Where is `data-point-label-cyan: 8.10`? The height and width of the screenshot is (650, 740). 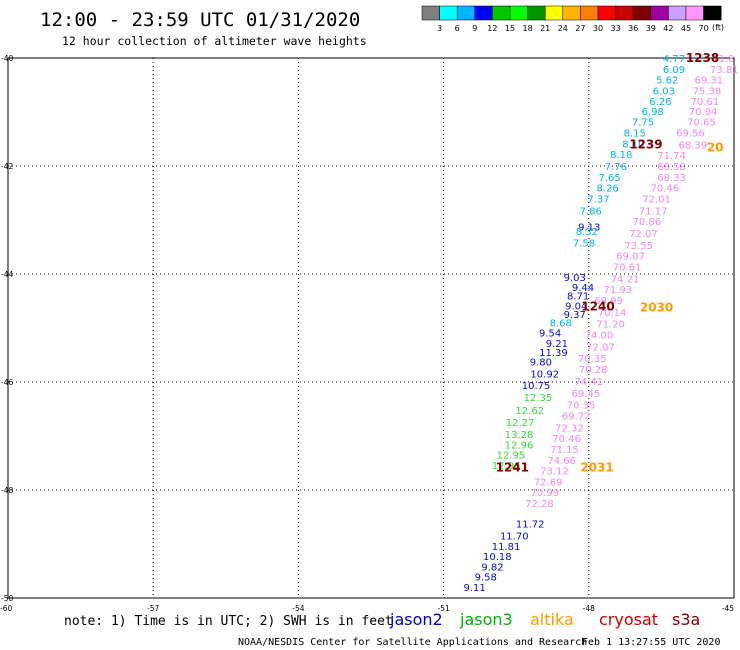
data-point-label-cyan: 8.10 is located at coordinates (633, 144).